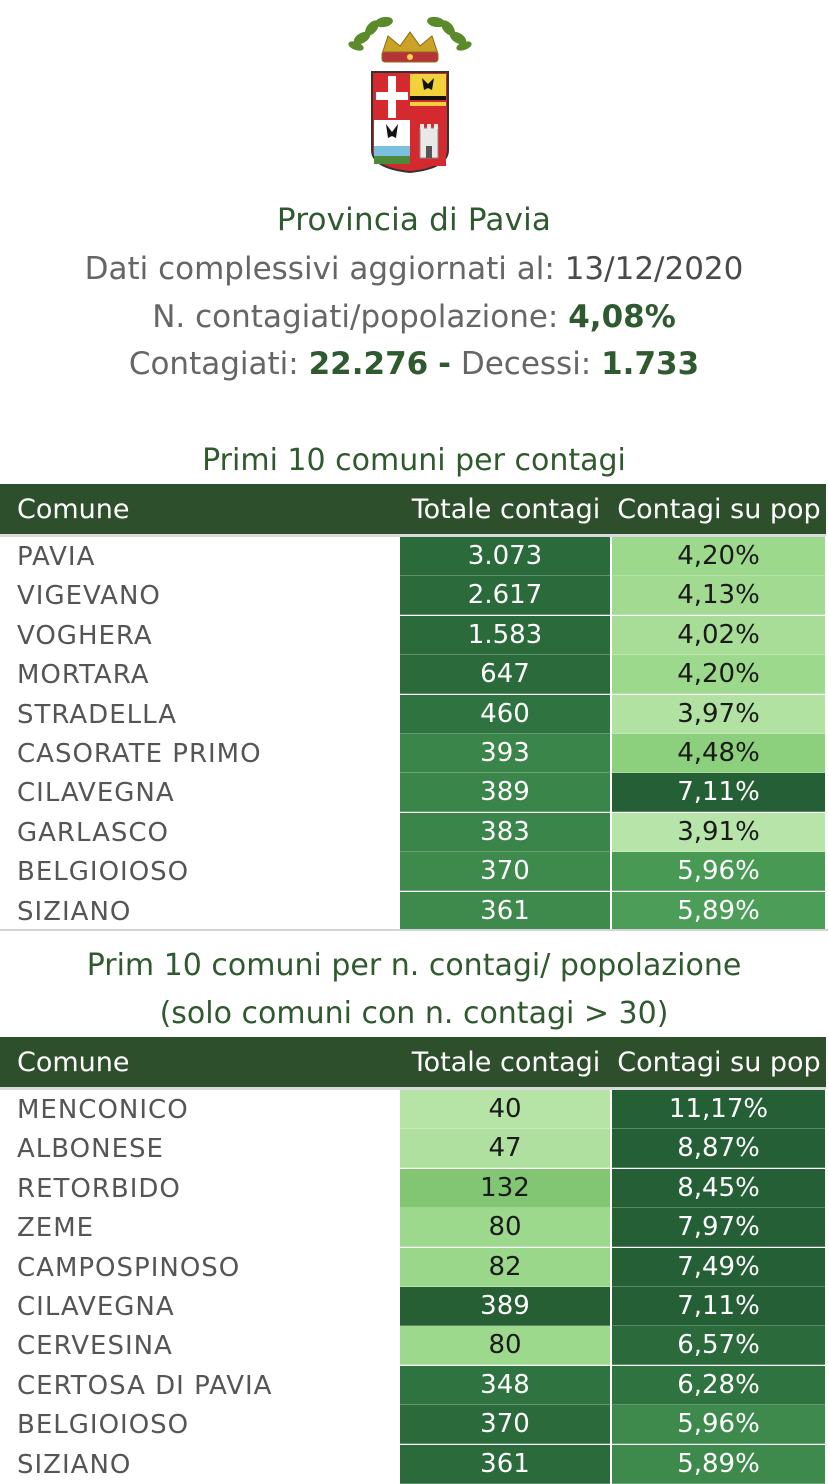 The height and width of the screenshot is (1484, 828). I want to click on table-row: RETORBIDO 132 8,45%, so click(414, 1188).